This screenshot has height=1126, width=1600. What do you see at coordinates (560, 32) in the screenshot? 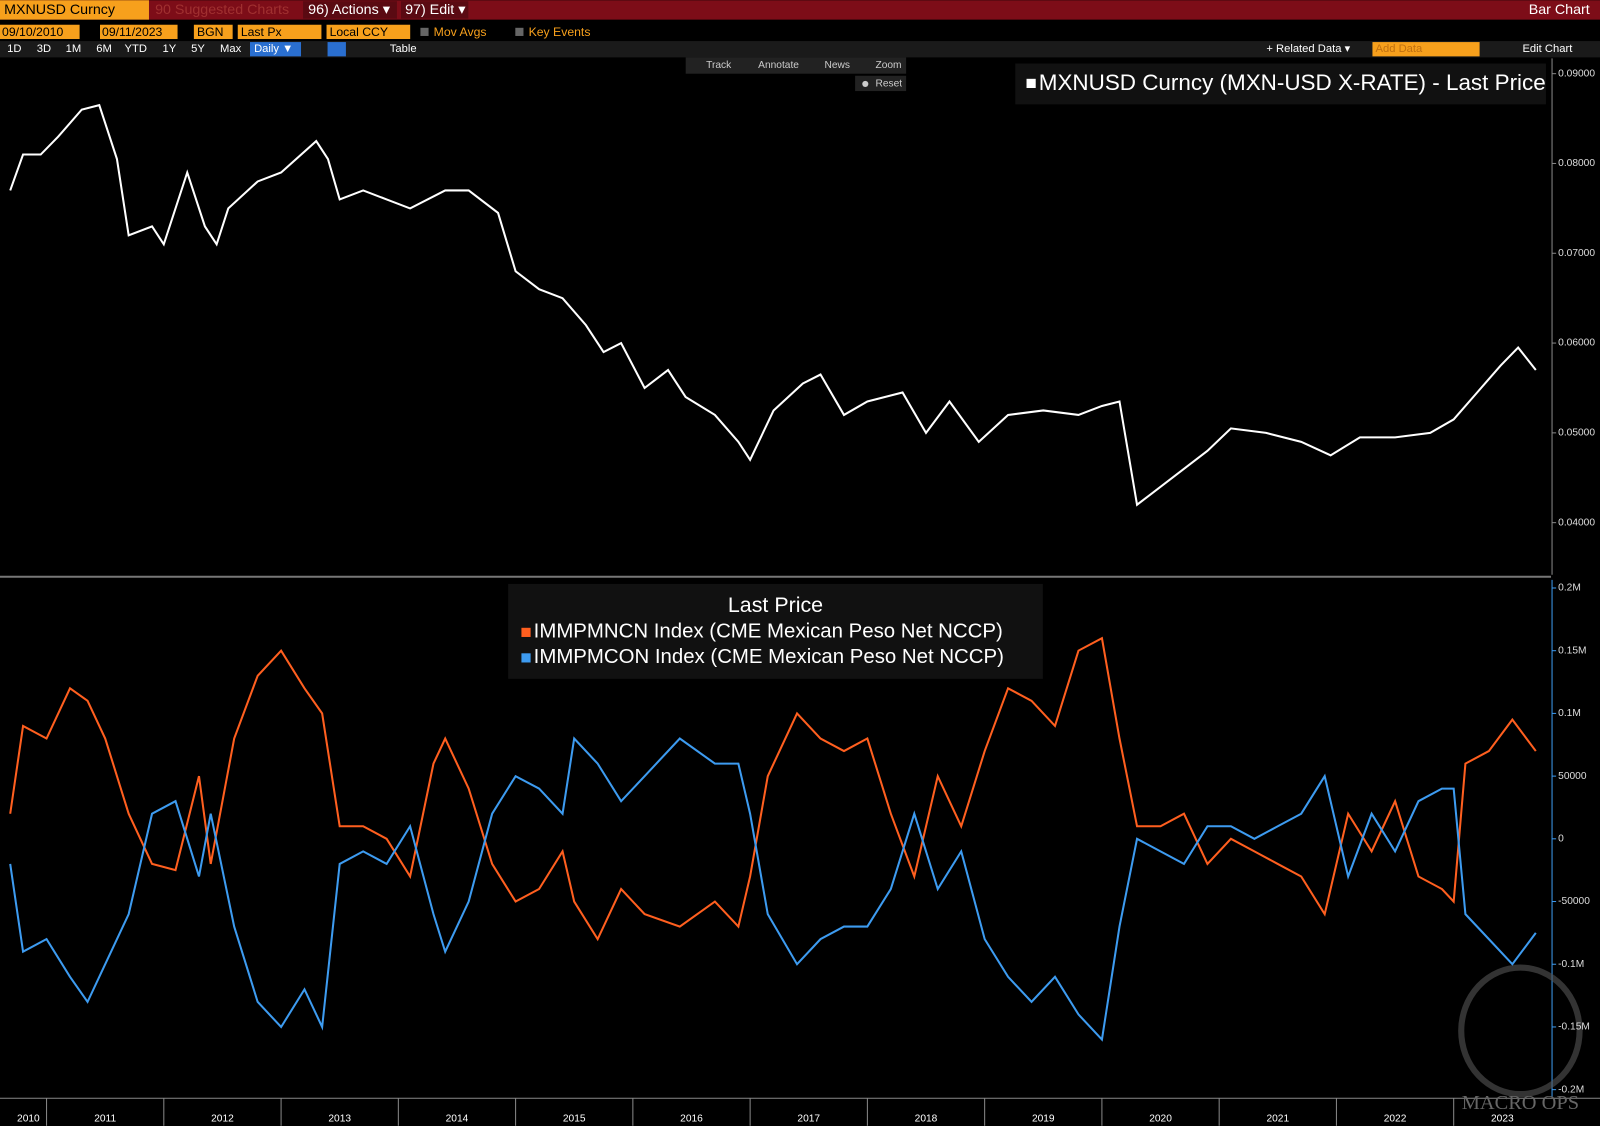
I see `key-events: Key Events` at bounding box center [560, 32].